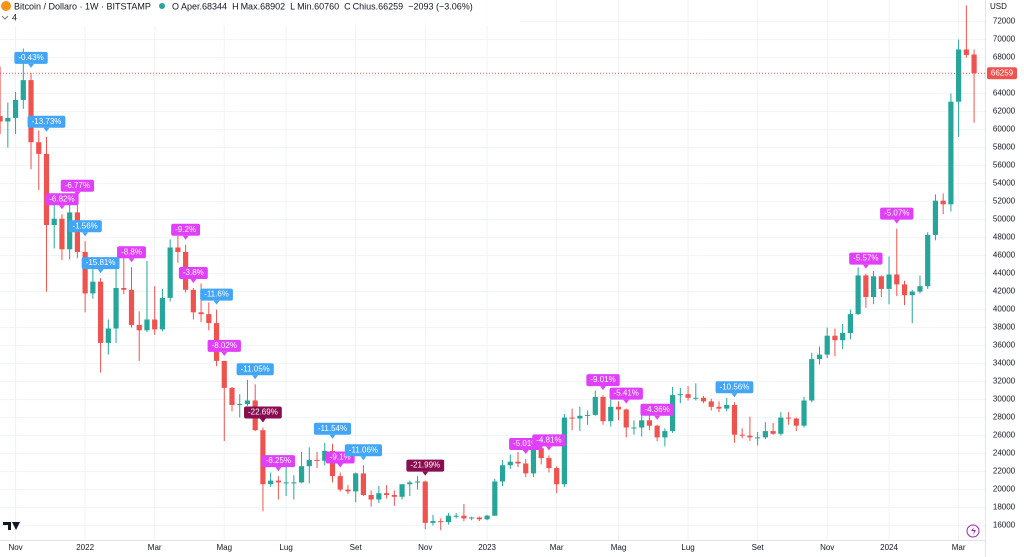 Image resolution: width=1024 pixels, height=557 pixels. Describe the element at coordinates (224, 347) in the screenshot. I see `annotation: -8.02%` at that location.